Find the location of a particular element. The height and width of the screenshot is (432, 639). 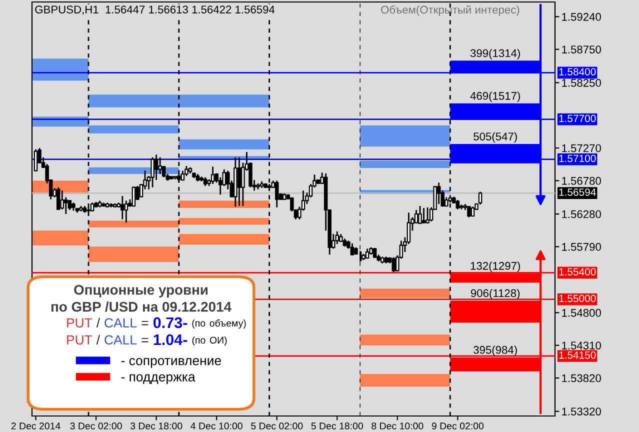

x-tick-label: 5 Dec 02:00 is located at coordinates (277, 426).